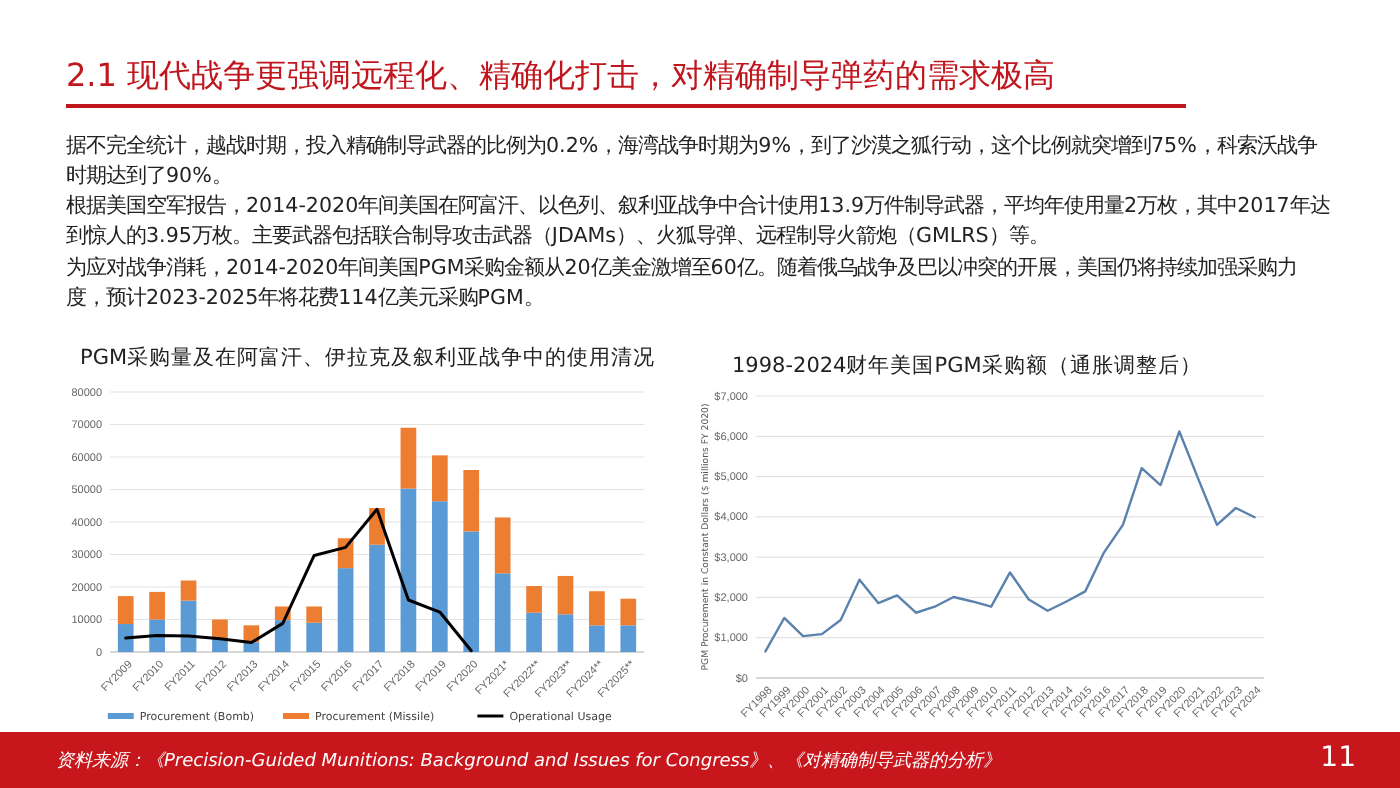  I want to click on chart-title: PGM采购量及在阿富汗、伊拉克及叙利亚战争中的使用清况, so click(368, 357).